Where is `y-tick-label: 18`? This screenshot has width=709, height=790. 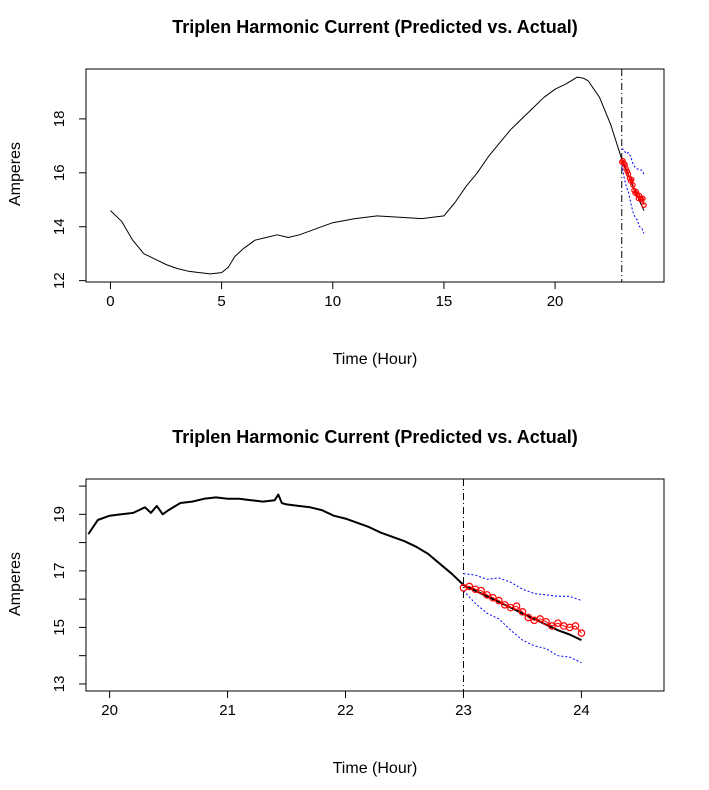
y-tick-label: 18 is located at coordinates (59, 119).